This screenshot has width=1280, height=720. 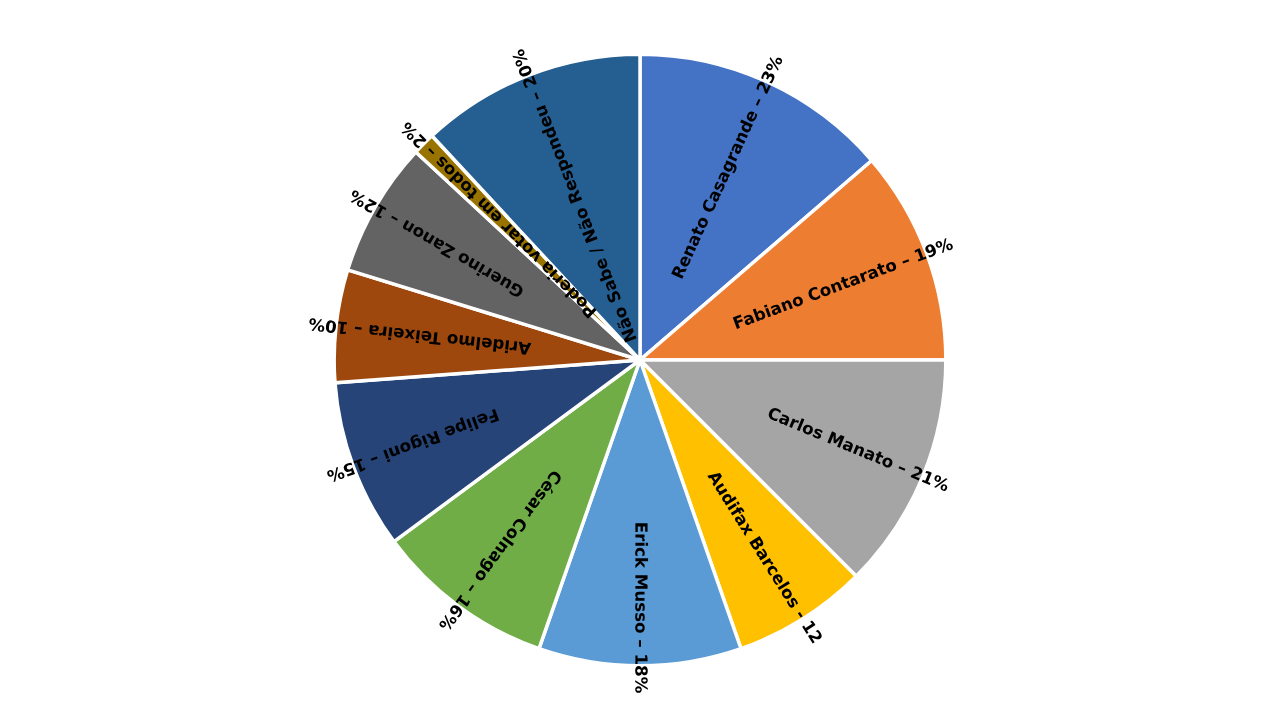 I want to click on slice-label: Erick Musso – 18%, so click(x=642, y=608).